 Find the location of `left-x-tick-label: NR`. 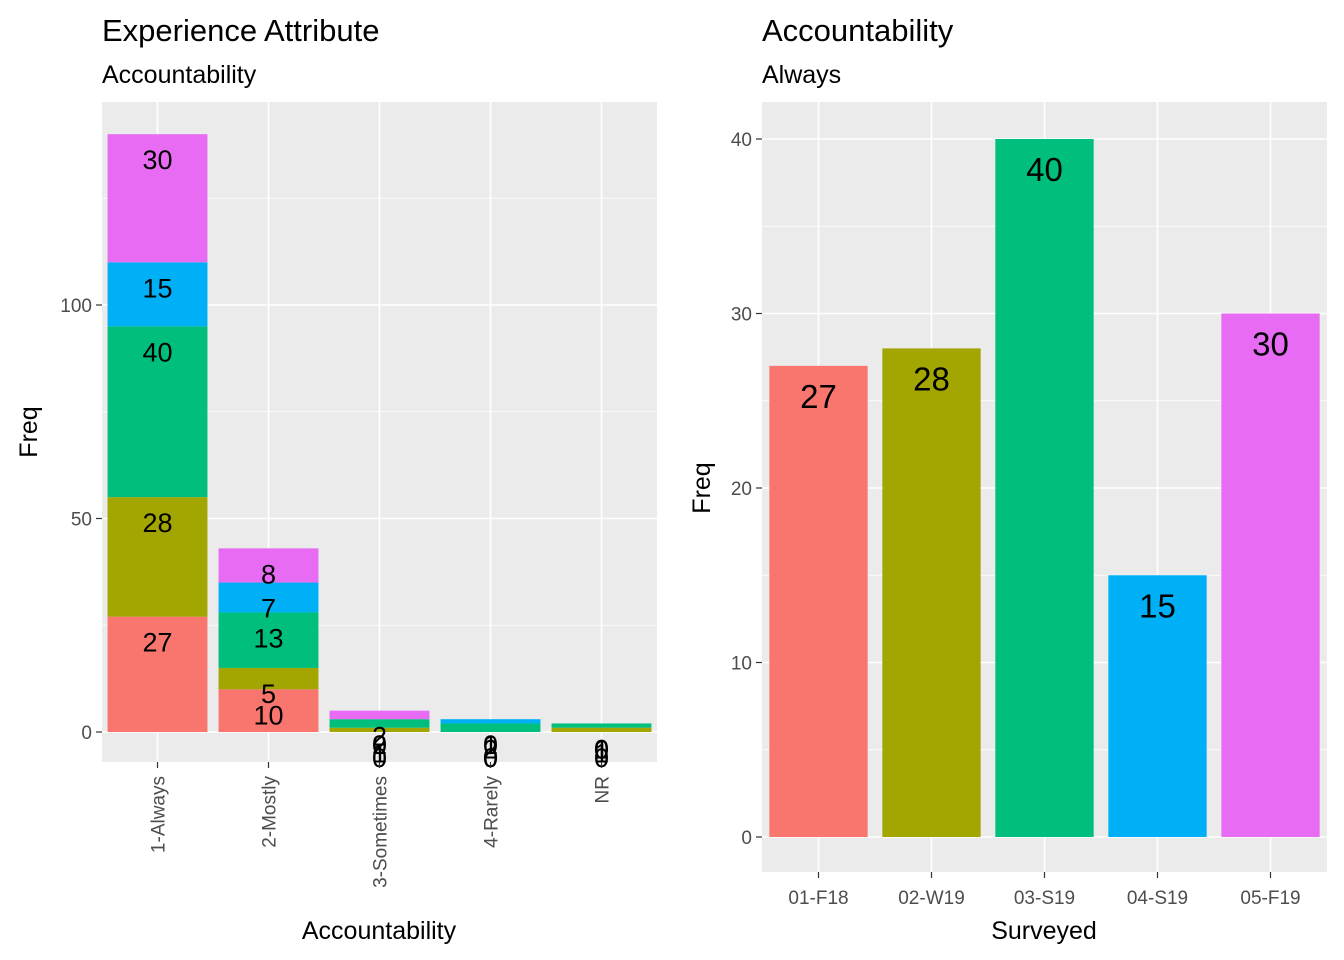

left-x-tick-label: NR is located at coordinates (603, 789).